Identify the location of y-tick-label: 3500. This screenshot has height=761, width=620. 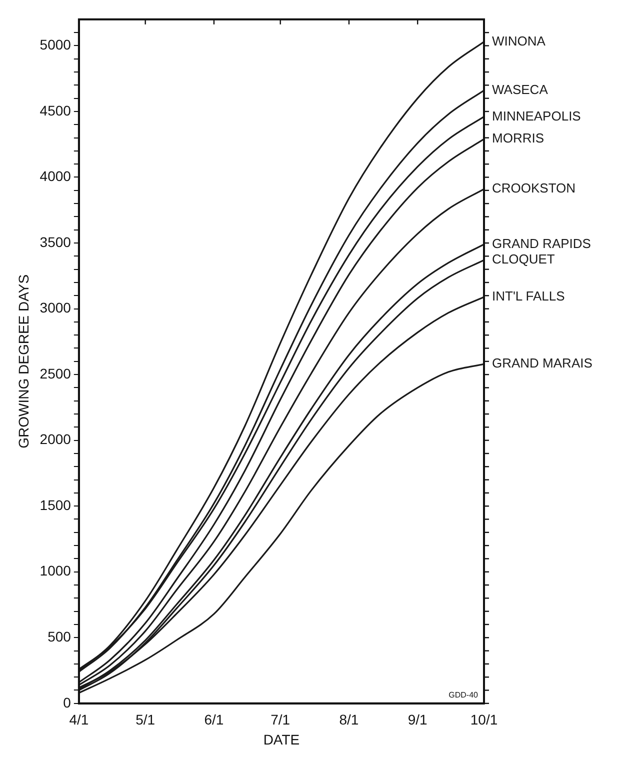
(56, 242).